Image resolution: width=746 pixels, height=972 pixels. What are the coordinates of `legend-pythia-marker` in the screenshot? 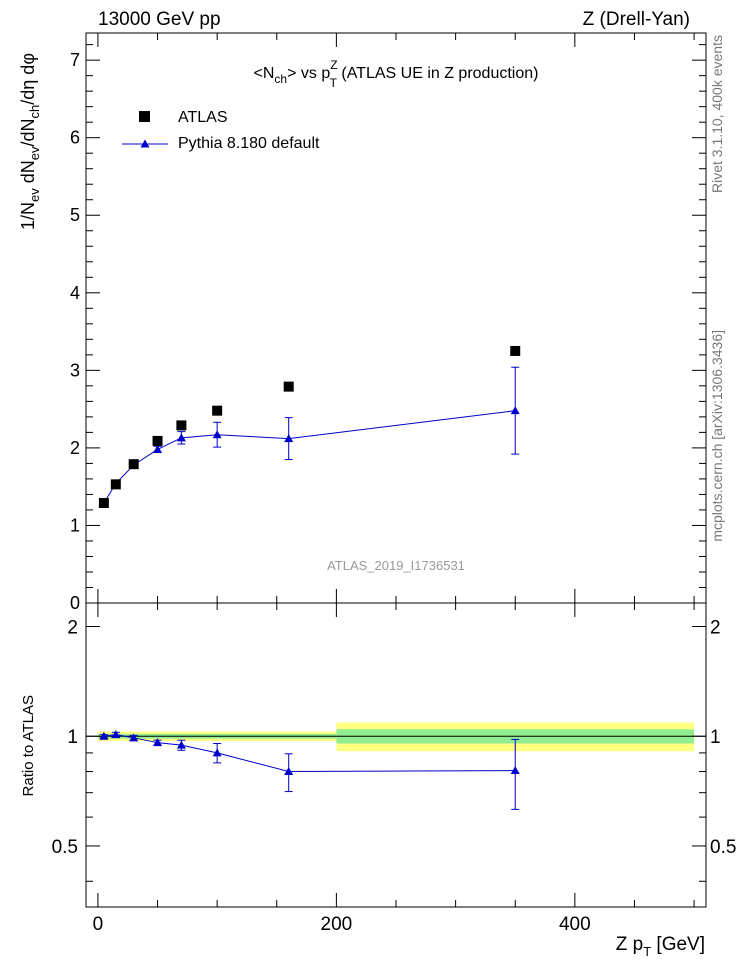 It's located at (145, 143).